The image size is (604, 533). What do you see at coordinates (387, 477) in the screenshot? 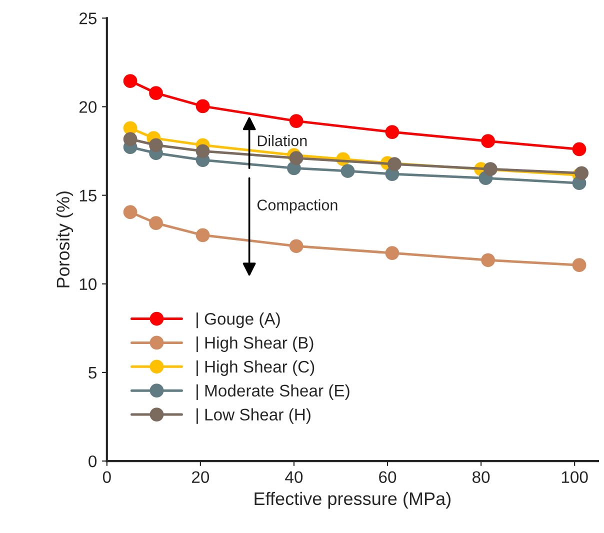
I see `x-tick-label: 60` at bounding box center [387, 477].